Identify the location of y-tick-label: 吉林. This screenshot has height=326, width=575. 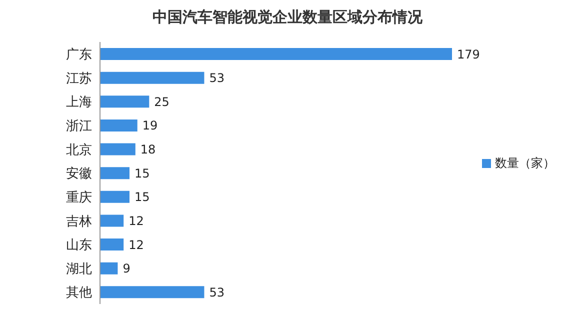
(79, 222).